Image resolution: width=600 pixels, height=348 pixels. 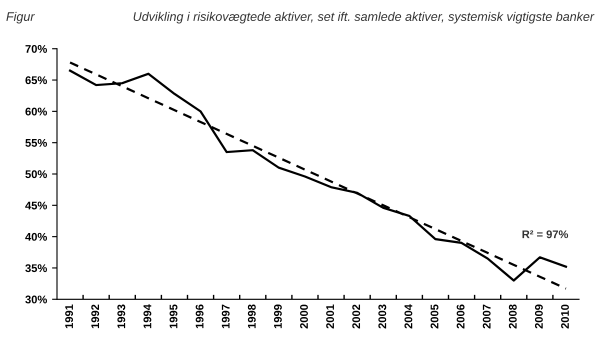 I want to click on x-tick-label: 1992, so click(x=95, y=316).